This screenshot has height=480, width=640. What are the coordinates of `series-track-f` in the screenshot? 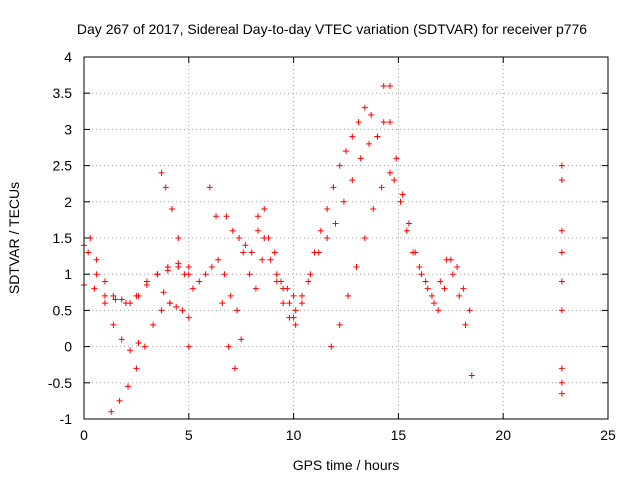 It's located at (176, 305).